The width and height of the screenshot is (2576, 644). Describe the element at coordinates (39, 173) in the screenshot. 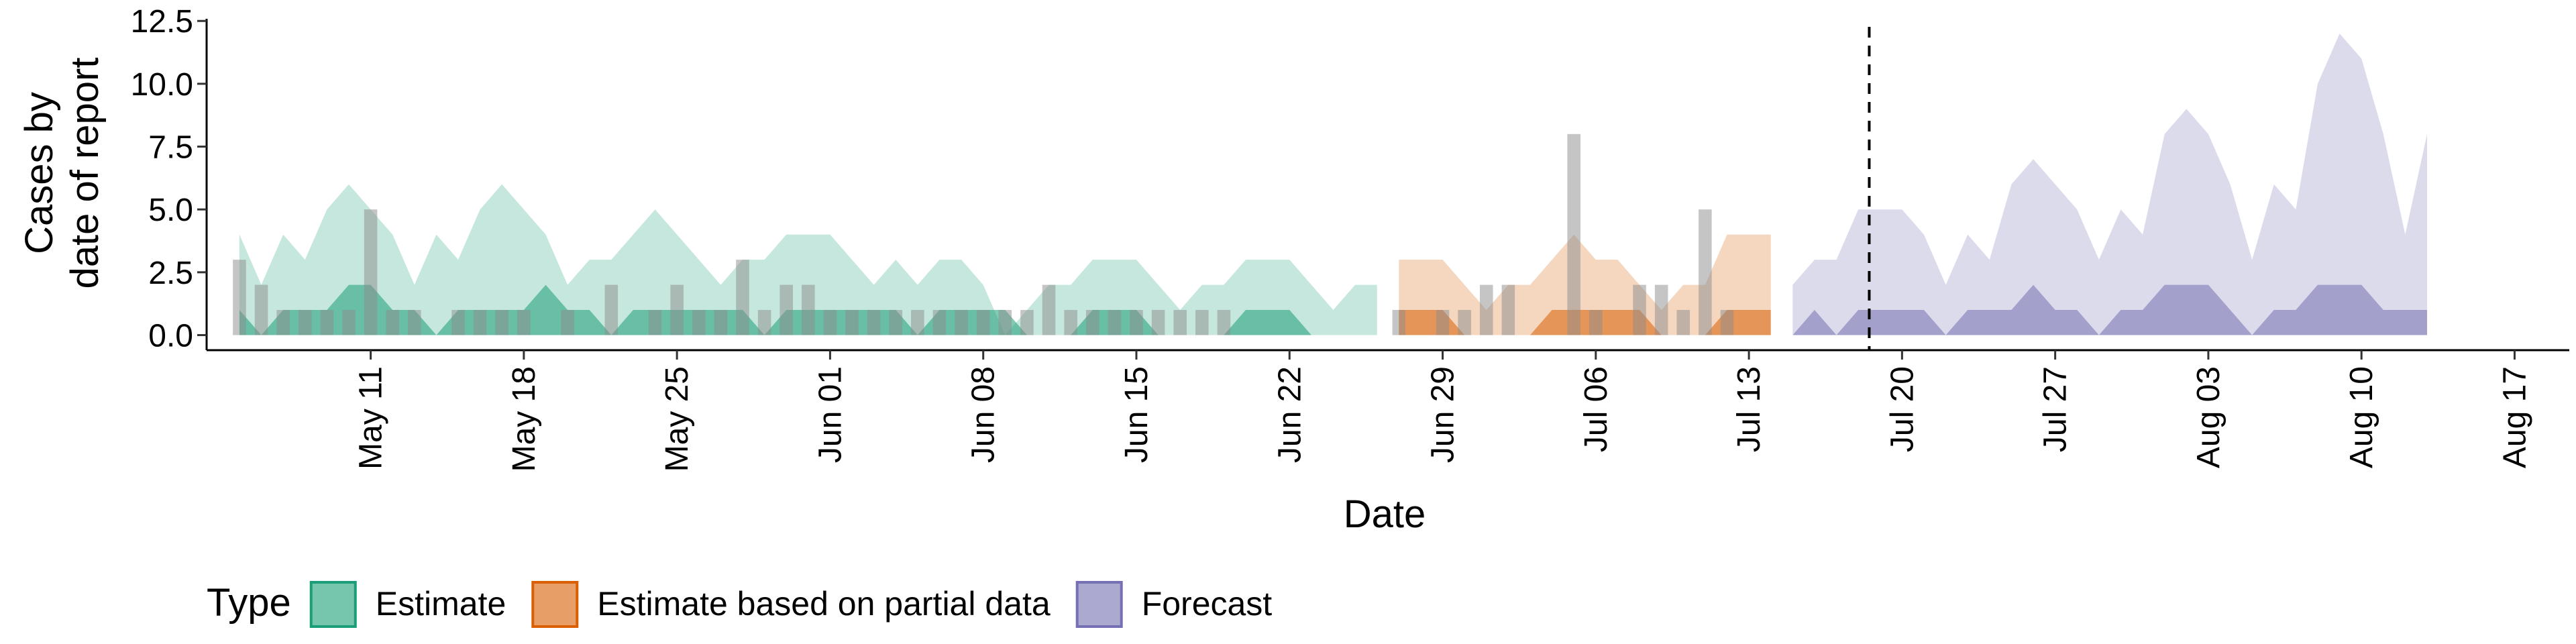

I see `y-axis-title-line-1: Cases by` at that location.